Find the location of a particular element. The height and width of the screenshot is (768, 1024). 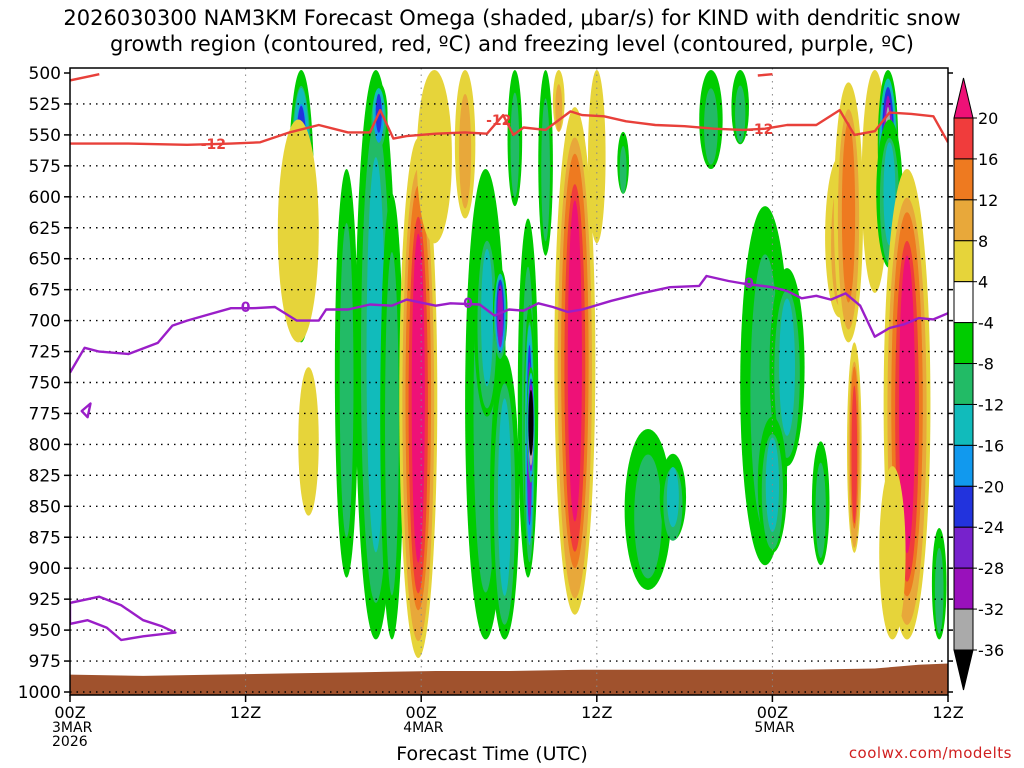

colorbar-label-7: -12 is located at coordinates (991, 404).